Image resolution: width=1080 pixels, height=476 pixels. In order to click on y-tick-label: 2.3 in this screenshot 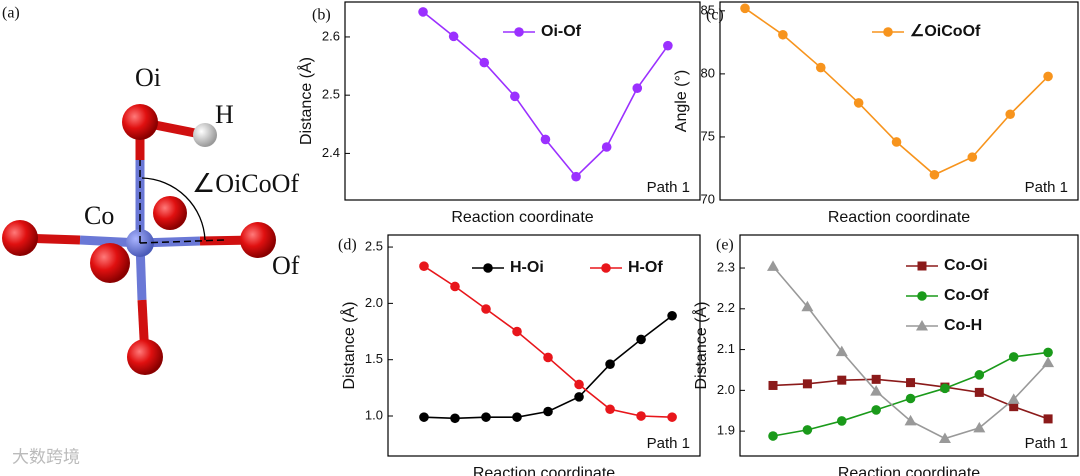, I will do `click(726, 266)`.